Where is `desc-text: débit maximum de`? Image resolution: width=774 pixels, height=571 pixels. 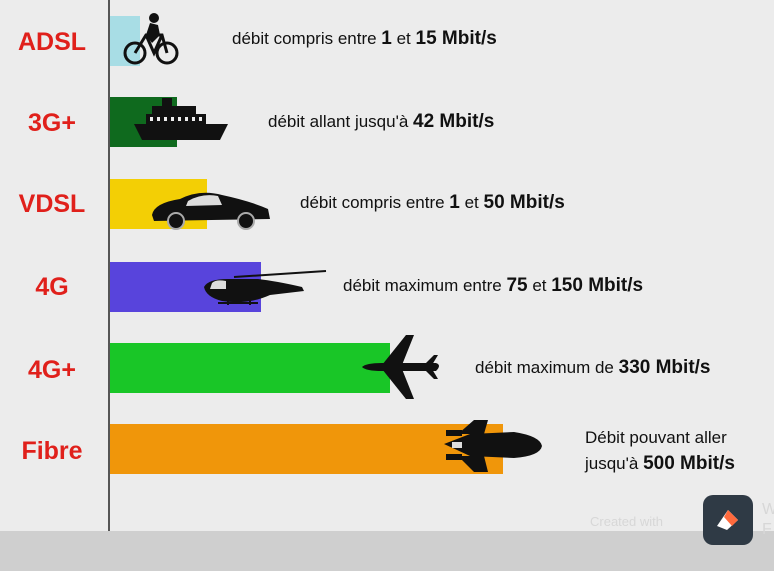
desc-text: débit maximum de is located at coordinates (547, 367).